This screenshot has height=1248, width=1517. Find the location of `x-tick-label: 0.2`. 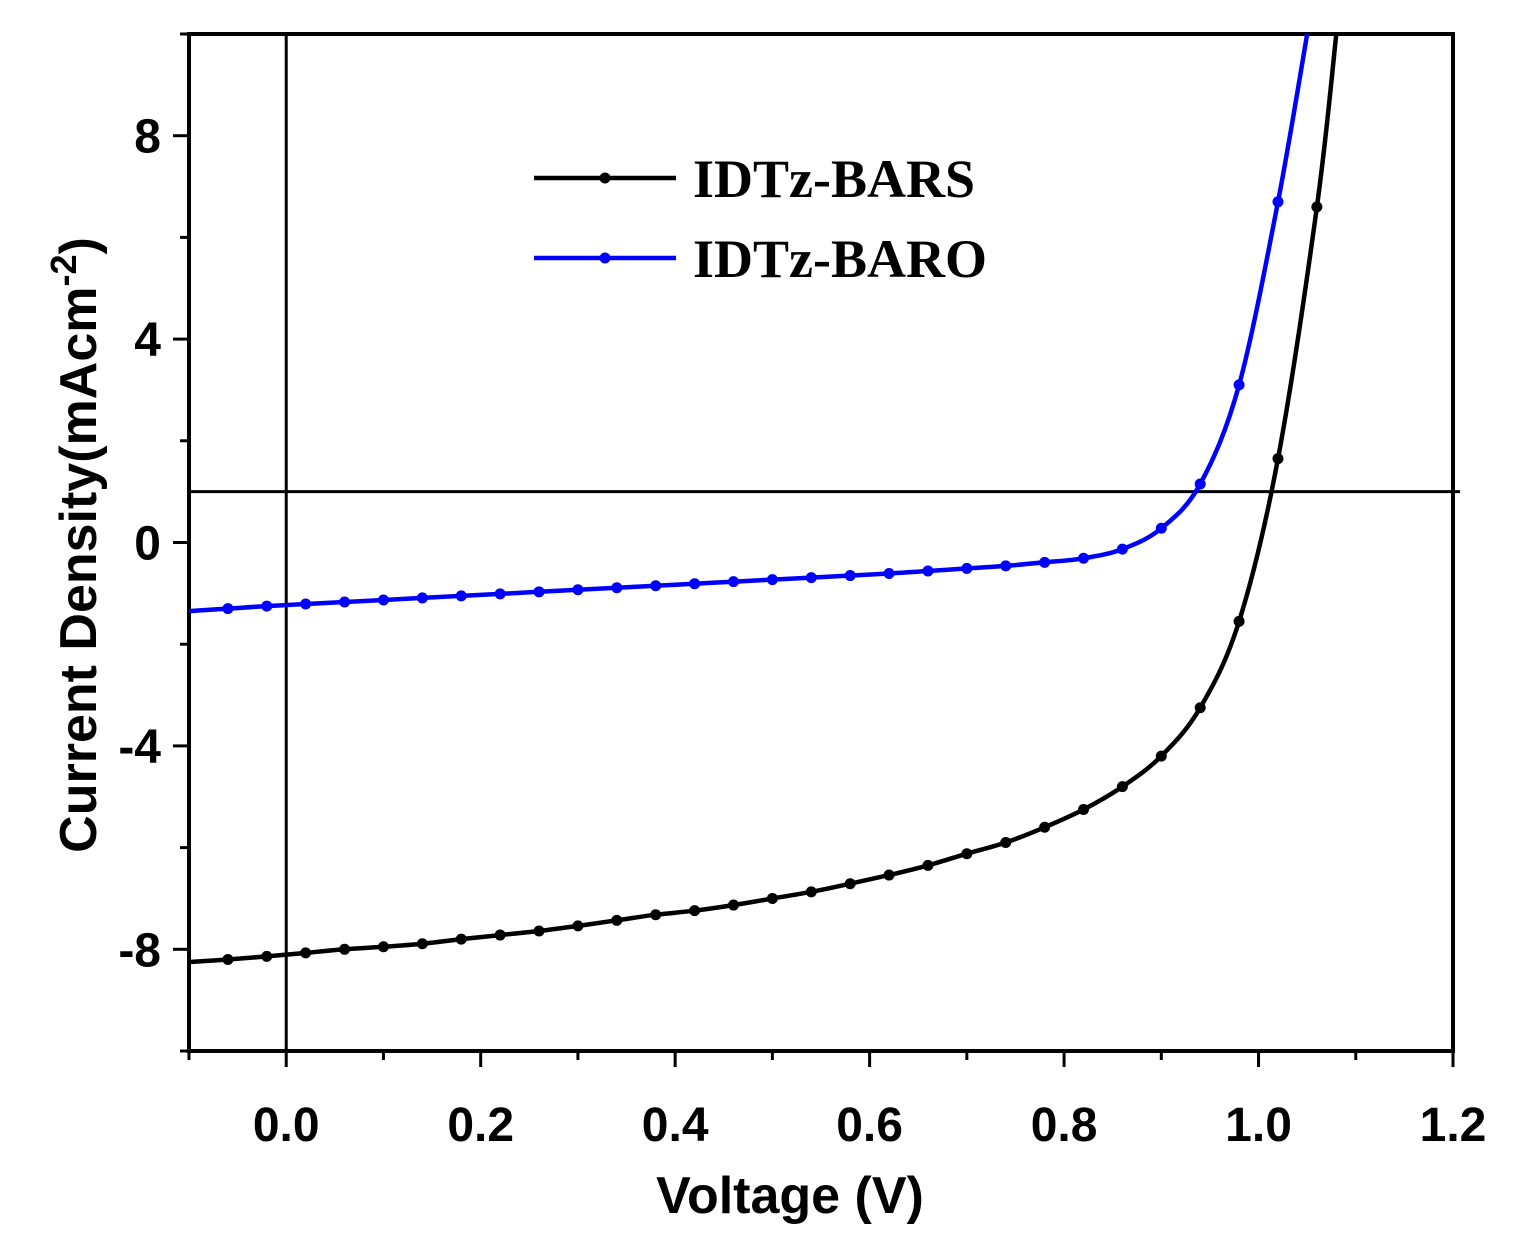

x-tick-label: 0.2 is located at coordinates (480, 1125).